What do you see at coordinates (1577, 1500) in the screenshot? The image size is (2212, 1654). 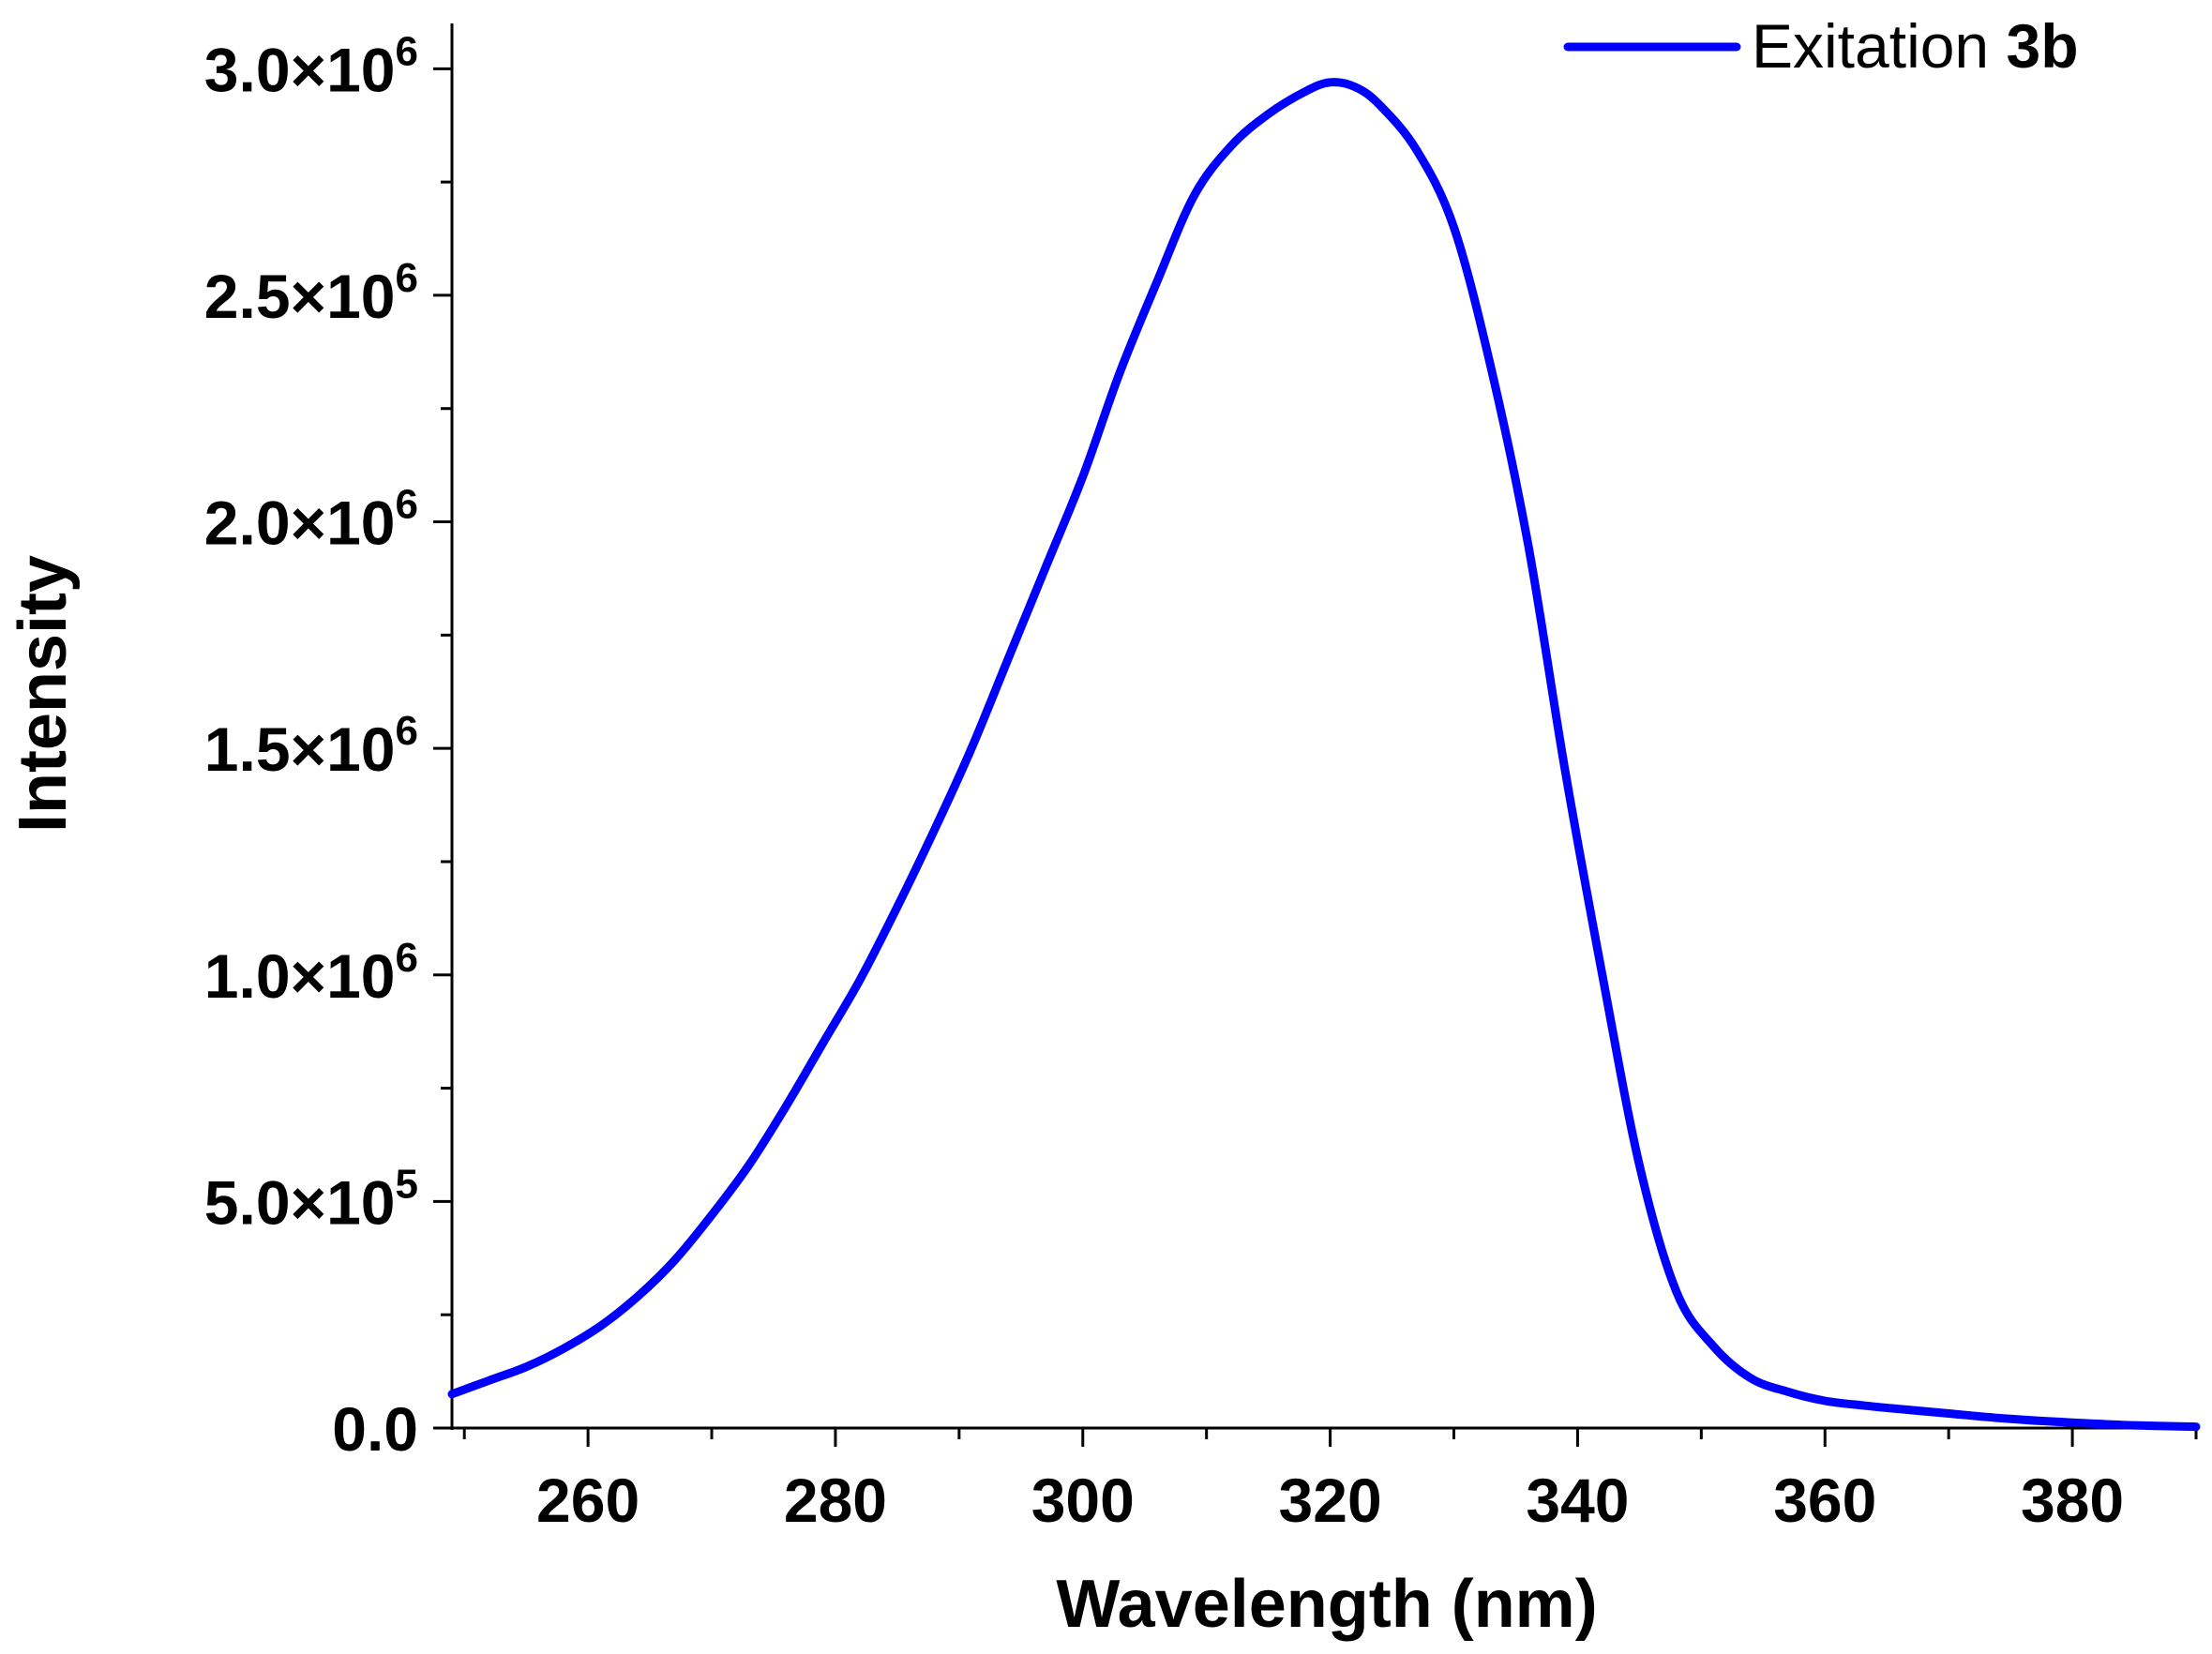 I see `x-tick-label: 340` at bounding box center [1577, 1500].